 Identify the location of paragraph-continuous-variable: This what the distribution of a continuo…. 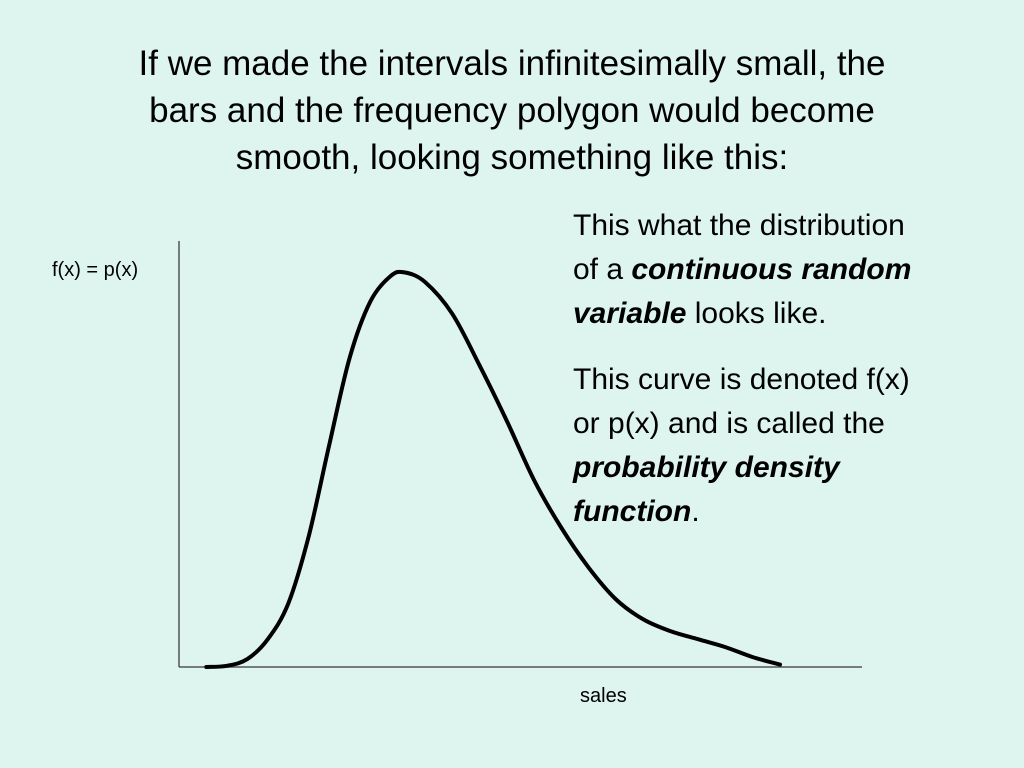
(793, 270).